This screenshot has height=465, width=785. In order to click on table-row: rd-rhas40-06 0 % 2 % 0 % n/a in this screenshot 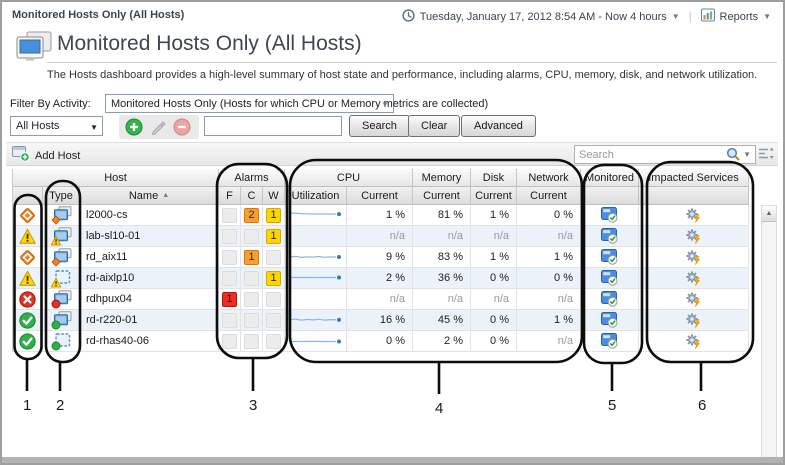, I will do `click(381, 341)`.